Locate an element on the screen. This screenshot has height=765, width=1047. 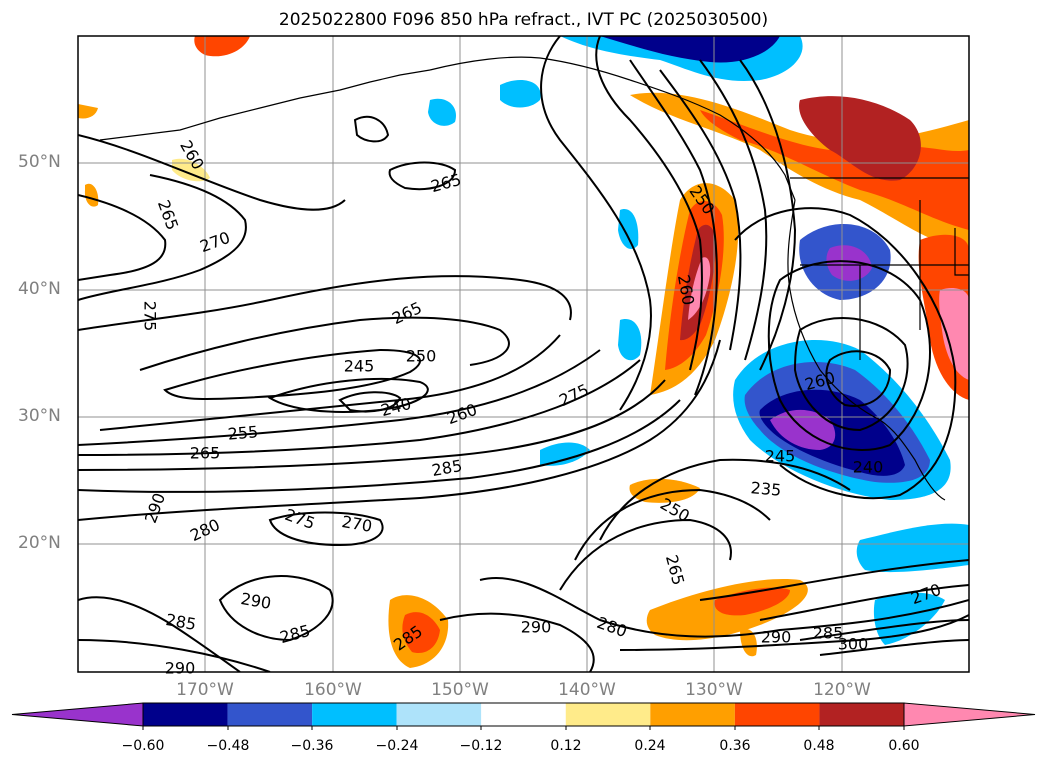
colorbar-tick: 0.48 is located at coordinates (819, 746).